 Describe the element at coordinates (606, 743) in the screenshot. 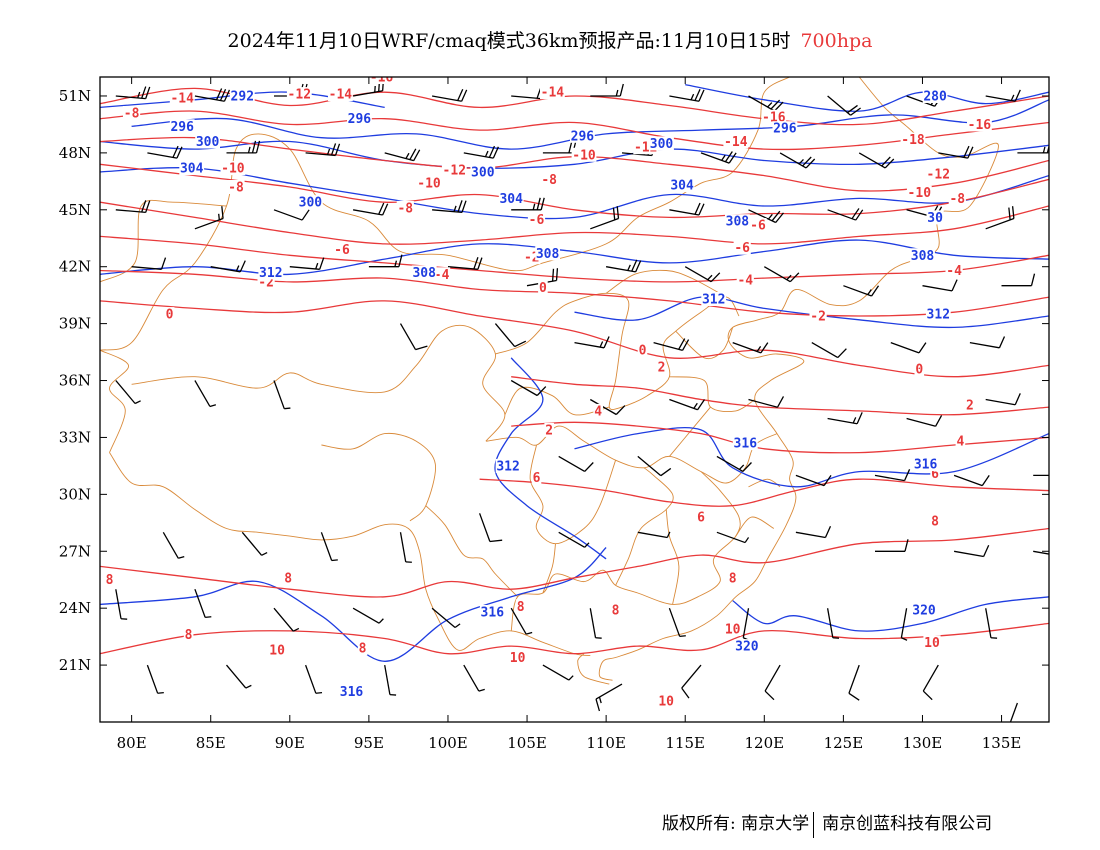

I see `lon-tick-label: 110E` at that location.